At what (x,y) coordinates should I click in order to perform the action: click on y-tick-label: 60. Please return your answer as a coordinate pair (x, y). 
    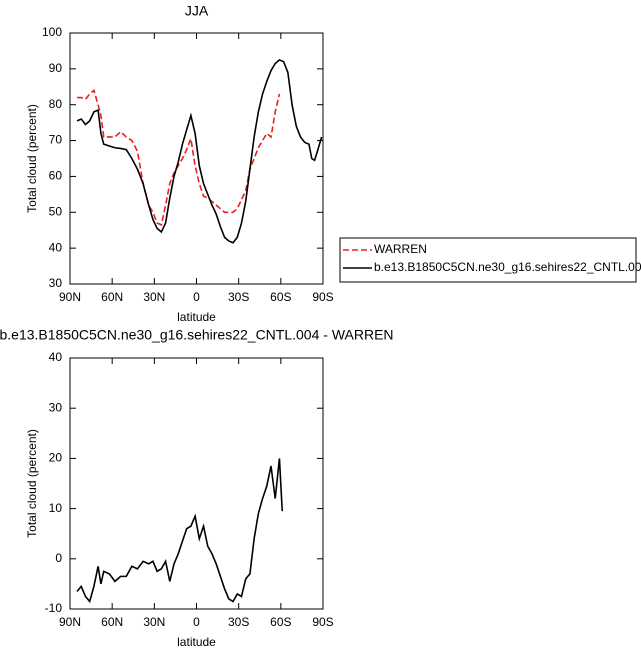
    Looking at the image, I should click on (56, 176).